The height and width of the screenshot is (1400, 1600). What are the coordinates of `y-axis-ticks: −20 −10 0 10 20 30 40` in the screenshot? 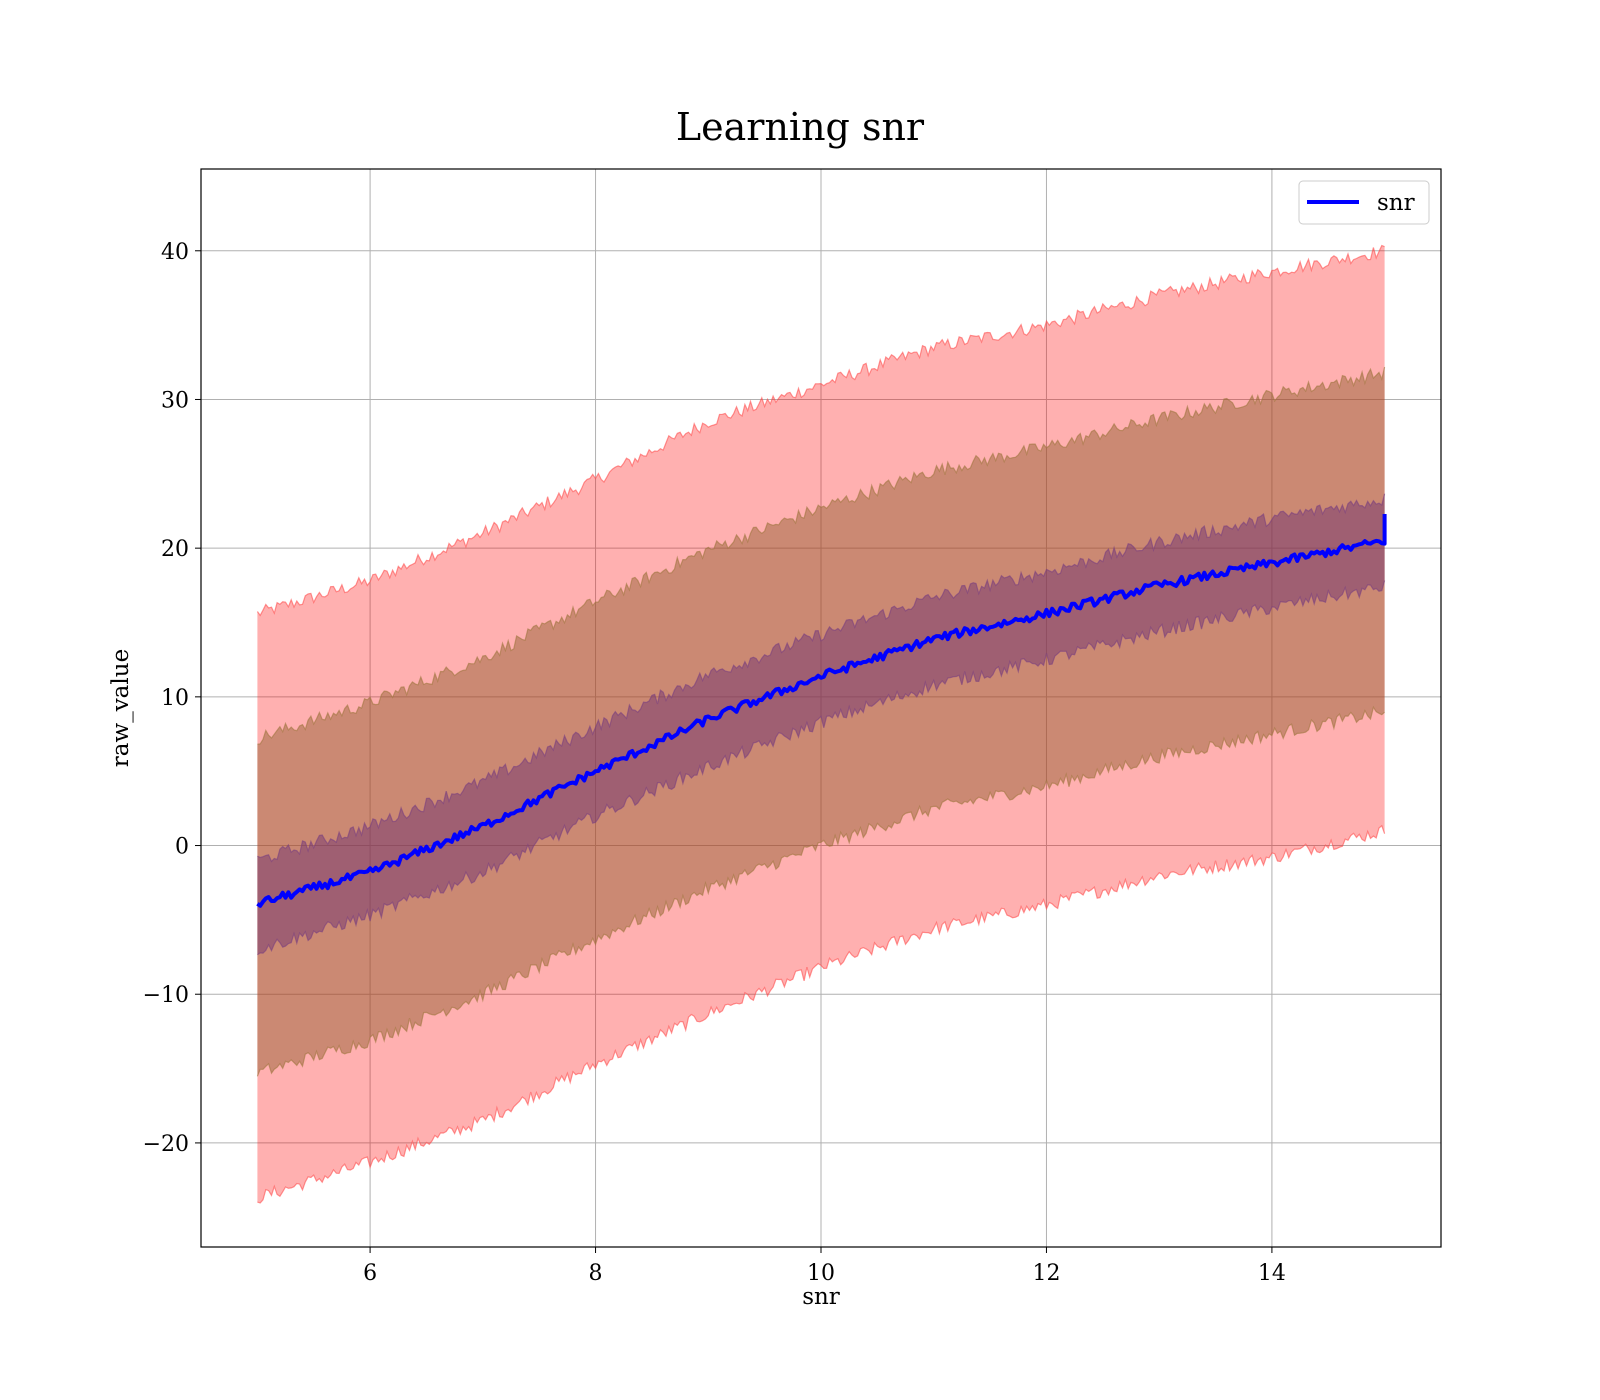 It's located at (172, 698).